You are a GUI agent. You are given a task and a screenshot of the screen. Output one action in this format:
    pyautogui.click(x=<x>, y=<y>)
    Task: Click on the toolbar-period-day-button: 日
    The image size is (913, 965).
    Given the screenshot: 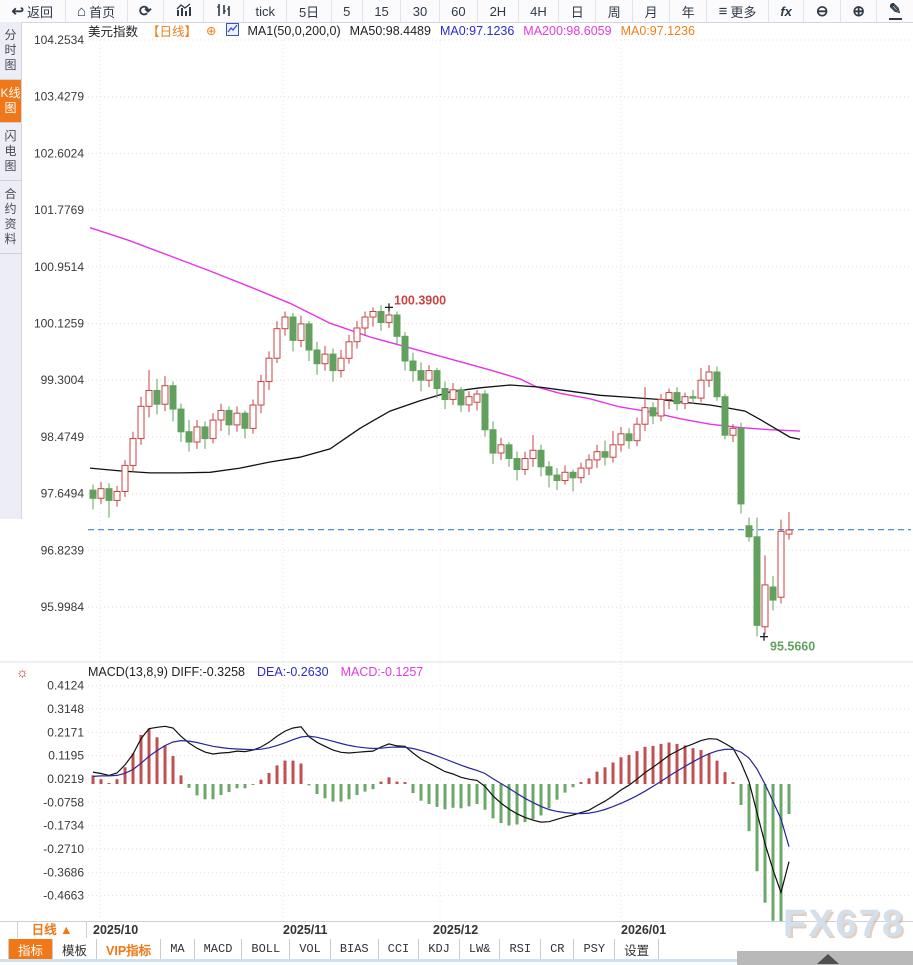 What is the action you would take?
    pyautogui.click(x=576, y=11)
    